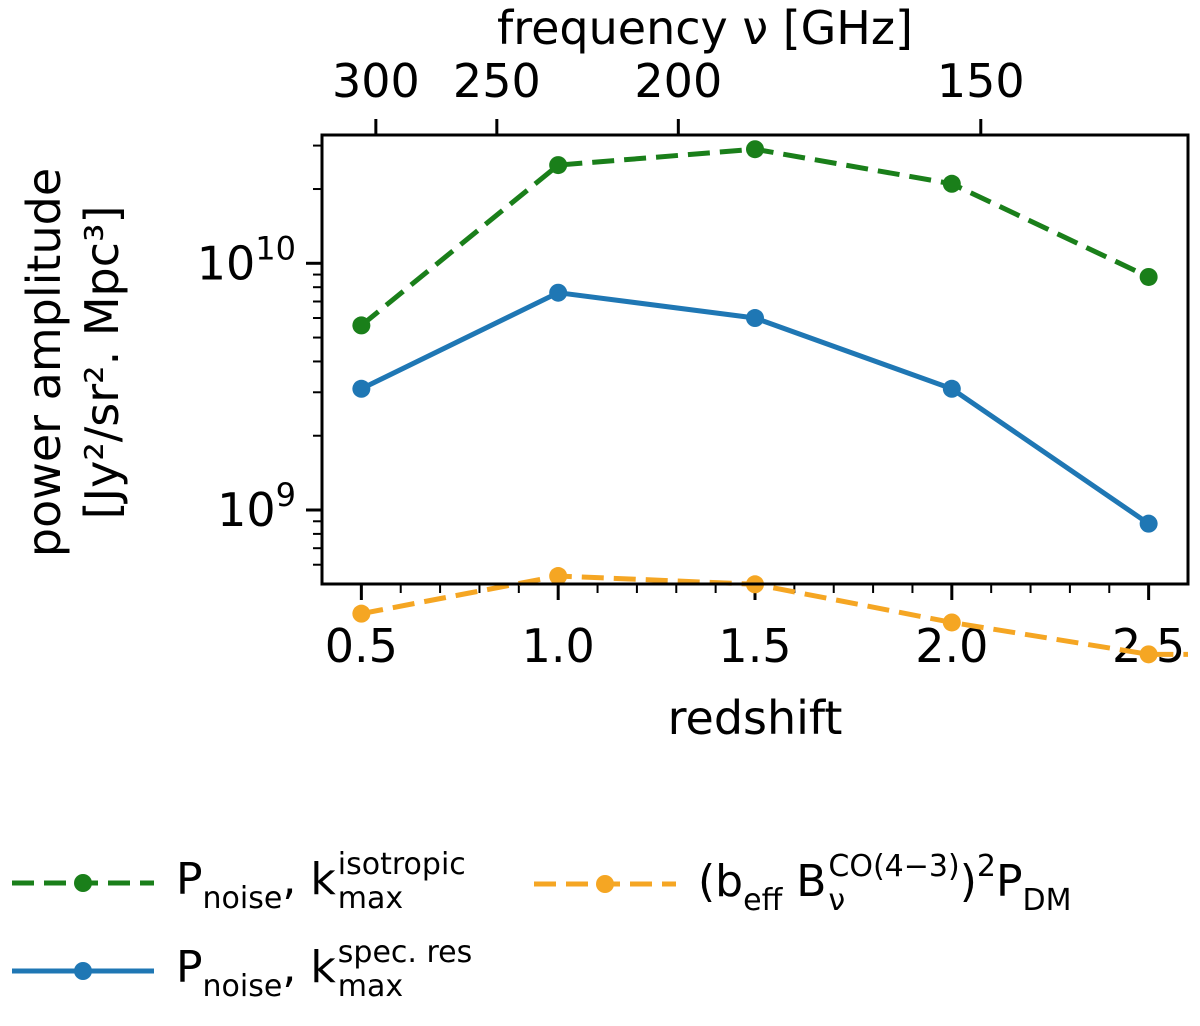  What do you see at coordinates (755, 718) in the screenshot?
I see `x-axis-label: redshift` at bounding box center [755, 718].